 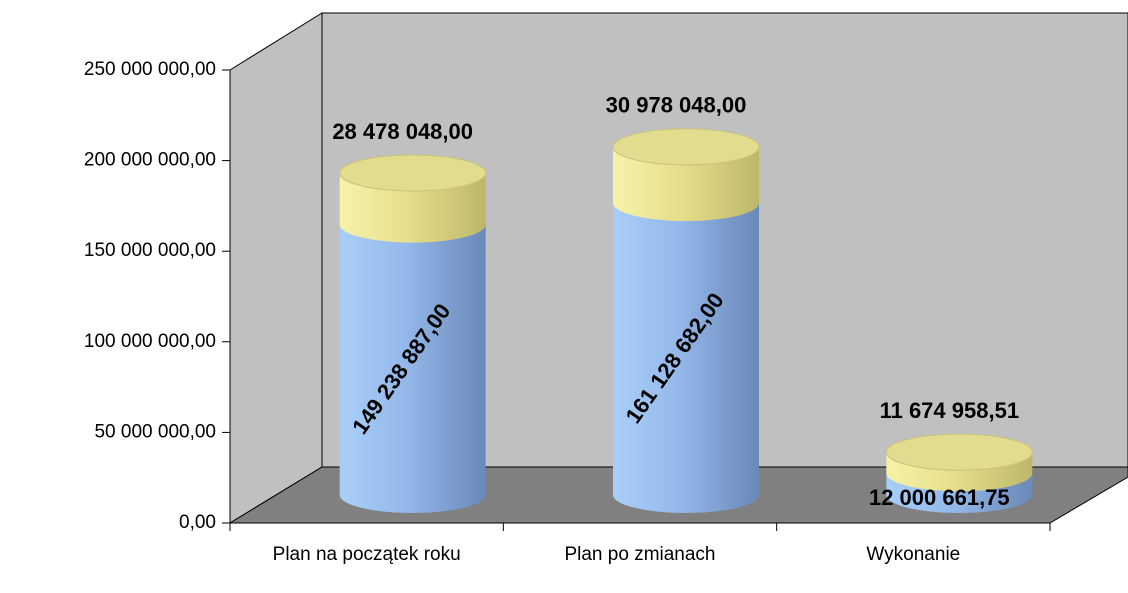 I want to click on y-tick-label: 100 000 000,00, so click(x=150, y=341).